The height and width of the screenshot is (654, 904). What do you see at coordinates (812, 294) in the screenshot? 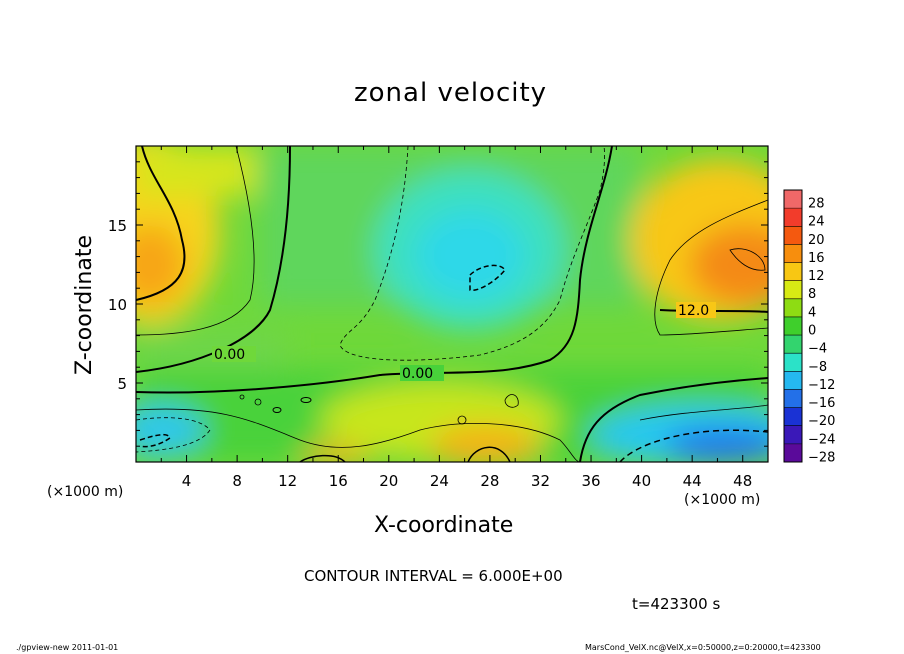
I see `colorbar-label: 8` at bounding box center [812, 294].